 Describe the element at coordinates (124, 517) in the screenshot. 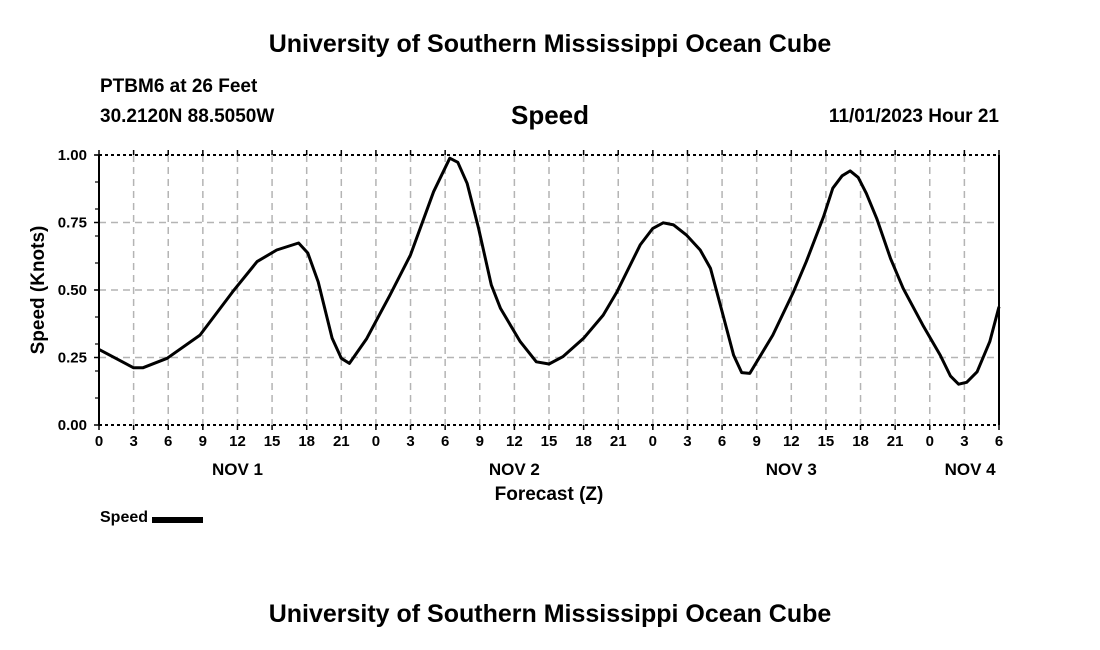

I see `legend-label: Speed` at that location.